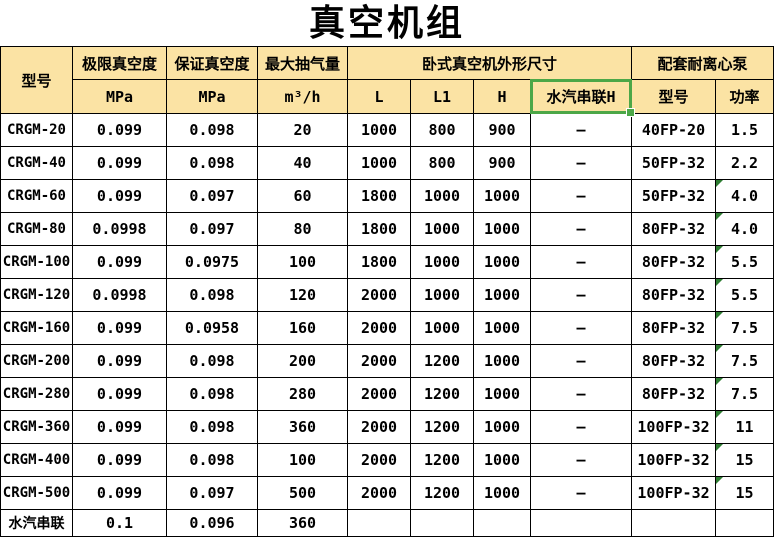 Image resolution: width=776 pixels, height=543 pixels. I want to click on cell-model: CRGM-40, so click(36, 163).